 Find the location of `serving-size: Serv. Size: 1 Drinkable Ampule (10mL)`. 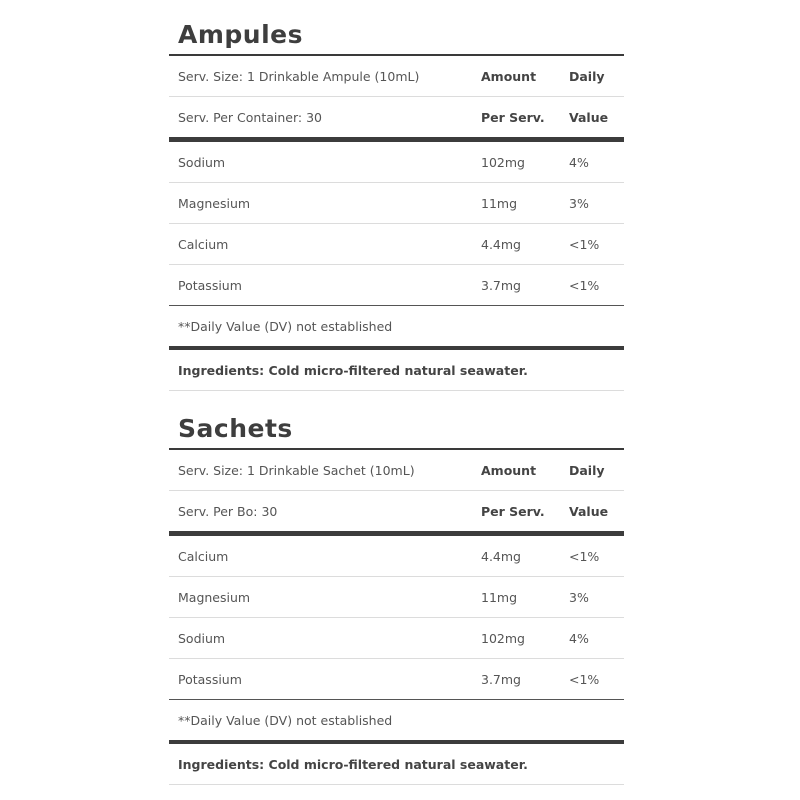

serving-size: Serv. Size: 1 Drinkable Ampule (10mL) is located at coordinates (299, 76).